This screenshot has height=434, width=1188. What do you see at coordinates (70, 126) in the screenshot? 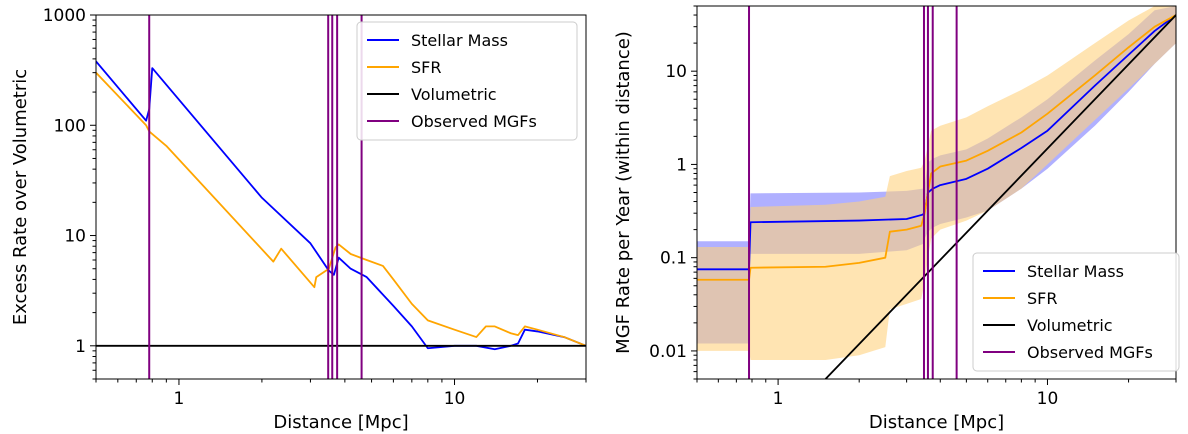
I see `y-tick-label: 100` at bounding box center [70, 126].